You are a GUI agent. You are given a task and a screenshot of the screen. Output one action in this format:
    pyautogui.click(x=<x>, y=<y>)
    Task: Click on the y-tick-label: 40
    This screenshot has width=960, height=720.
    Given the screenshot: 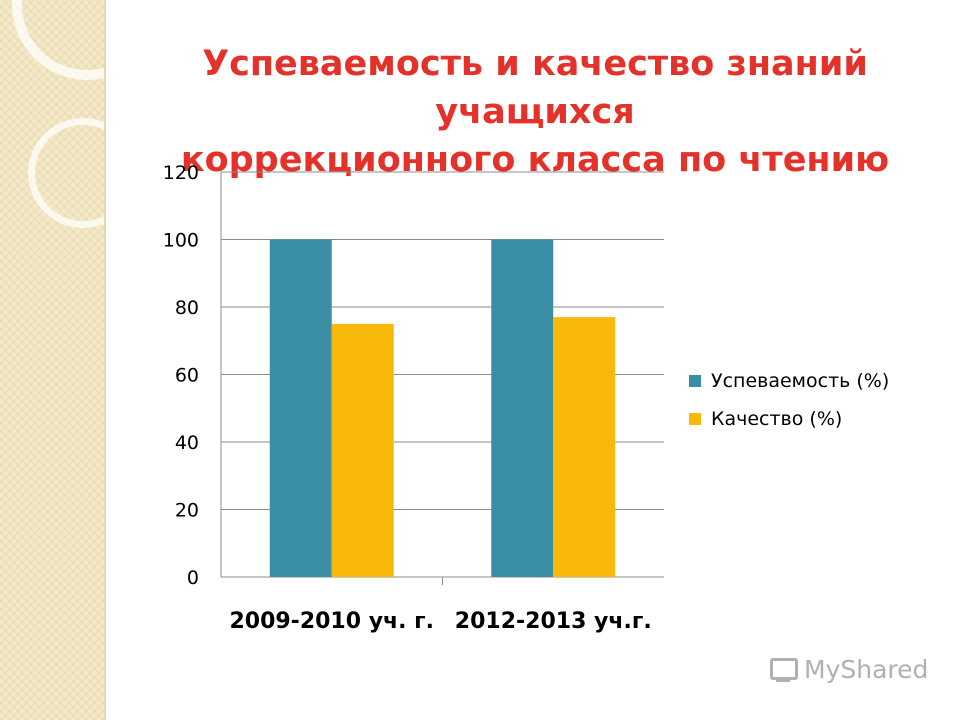 What is the action you would take?
    pyautogui.click(x=187, y=443)
    